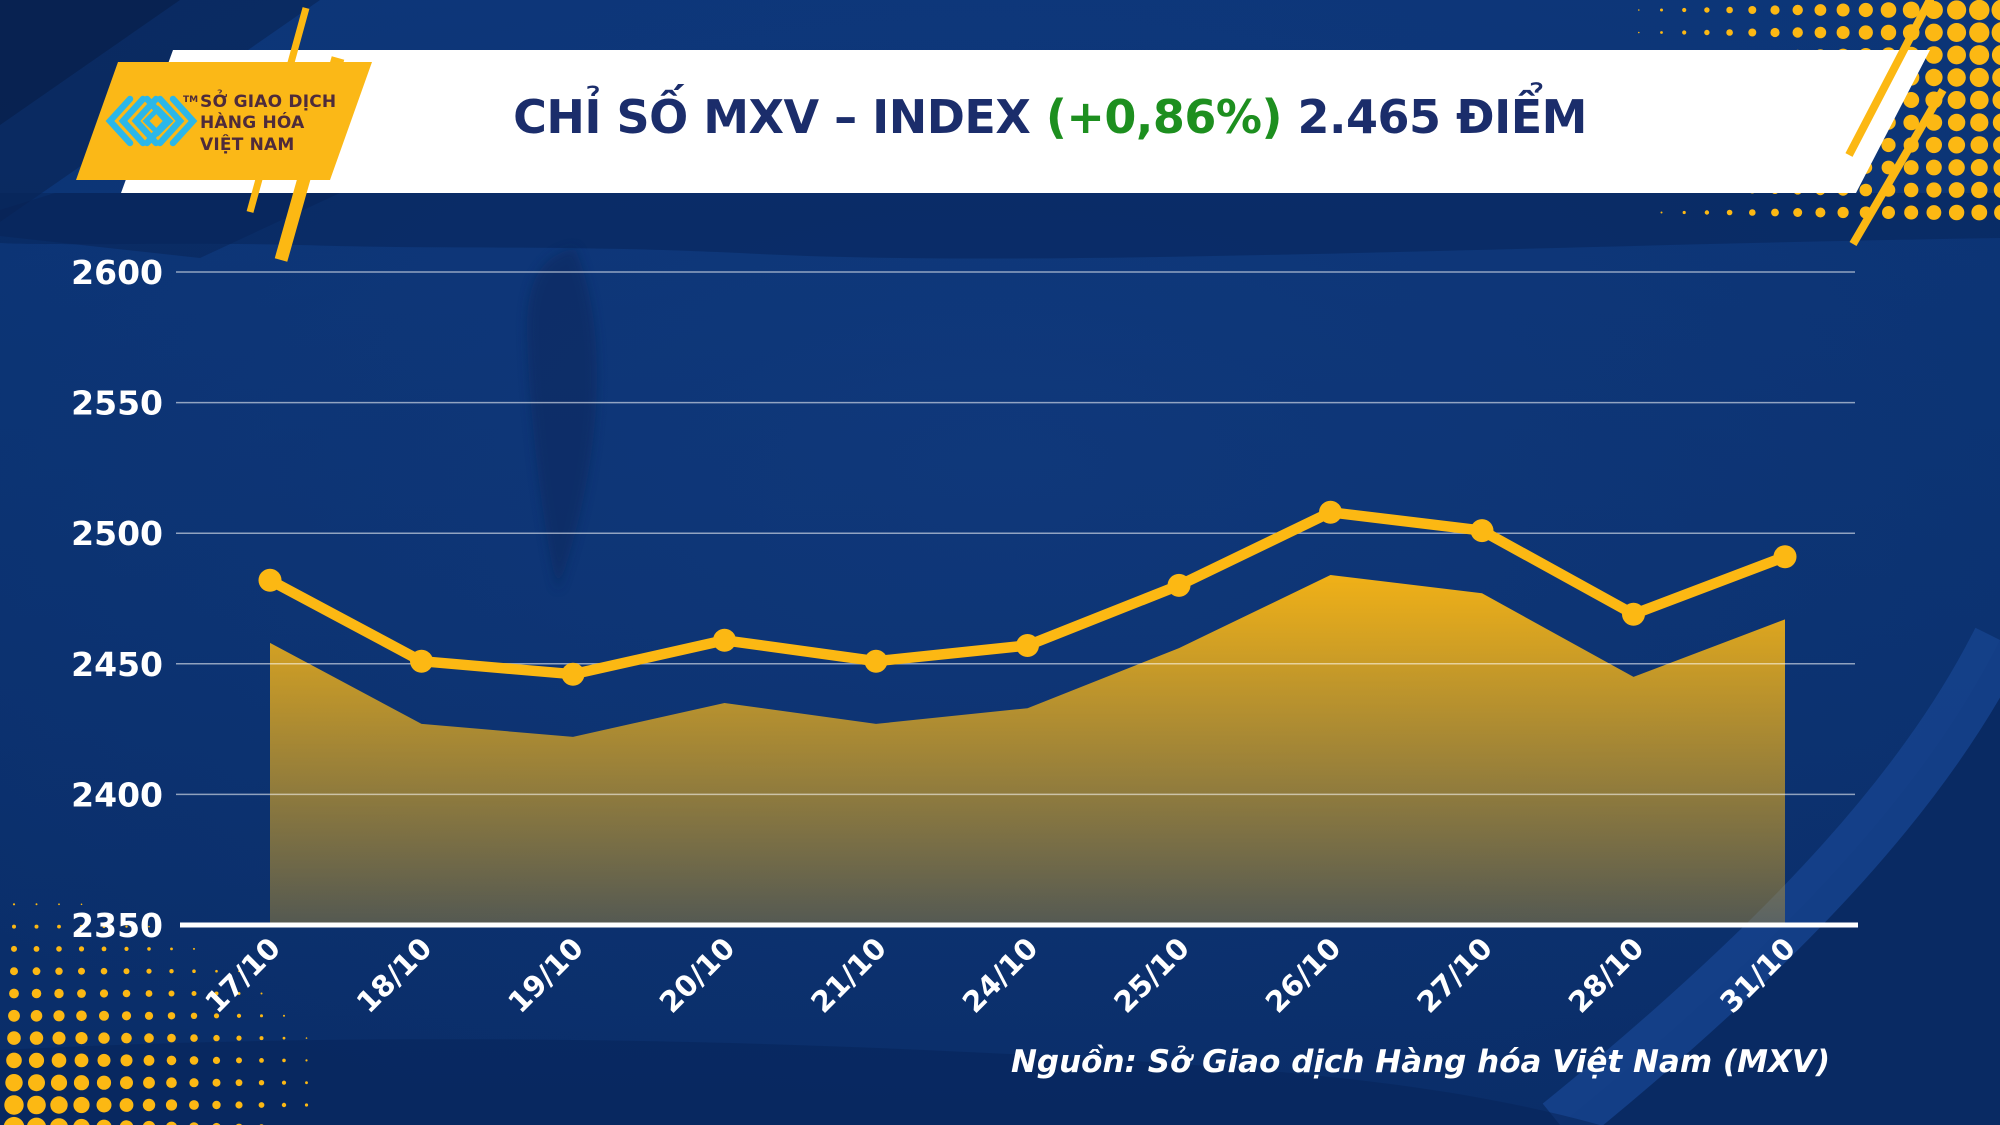  I want to click on logo-text: SỞ GIAO DỊCH HÀNG HÓA VIỆT NAM, so click(268, 124).